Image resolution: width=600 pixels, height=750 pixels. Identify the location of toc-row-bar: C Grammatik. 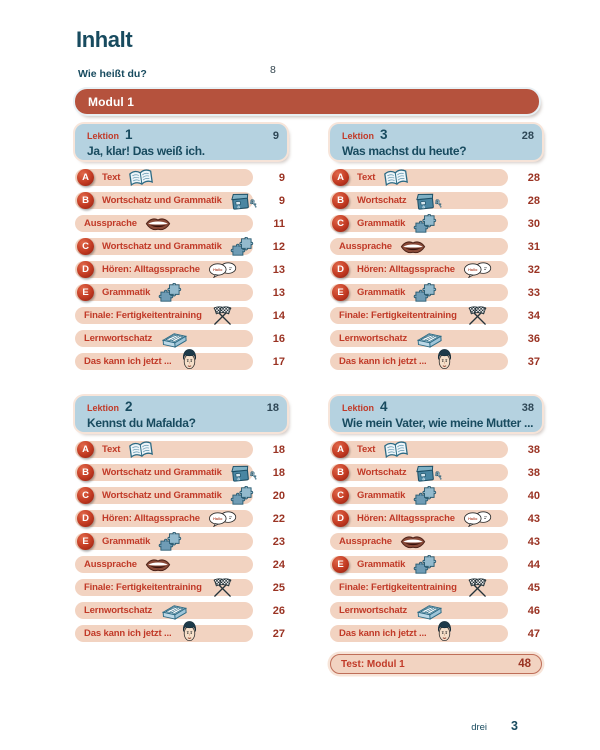
(419, 495).